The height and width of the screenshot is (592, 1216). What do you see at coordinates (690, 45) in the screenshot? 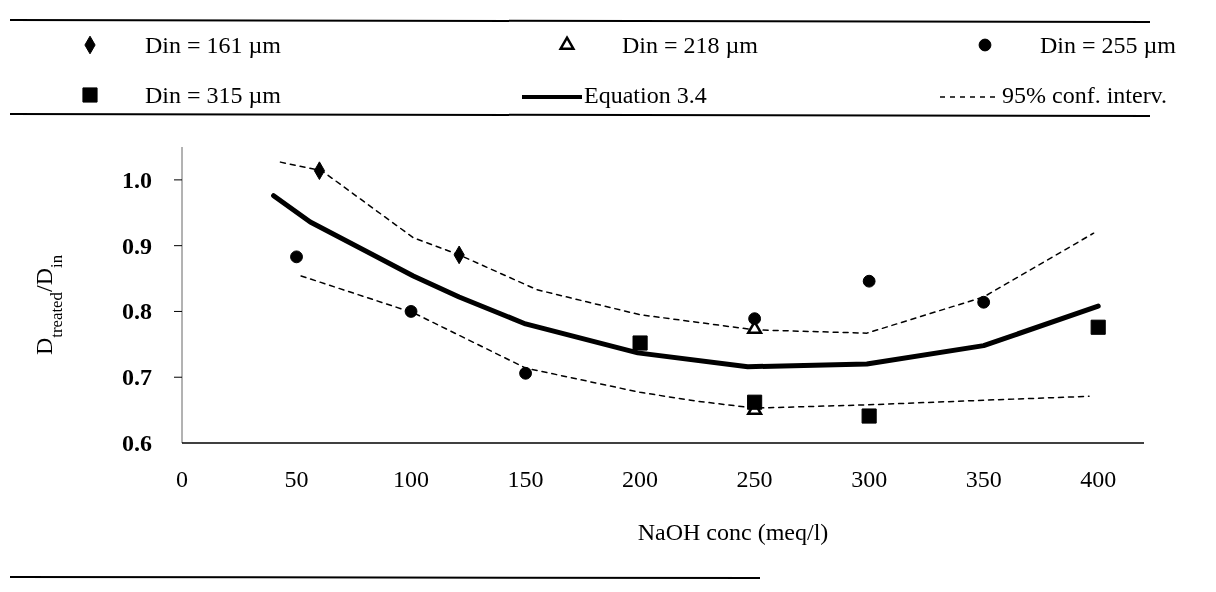
I see `legend-label: Din = 218 µm` at bounding box center [690, 45].